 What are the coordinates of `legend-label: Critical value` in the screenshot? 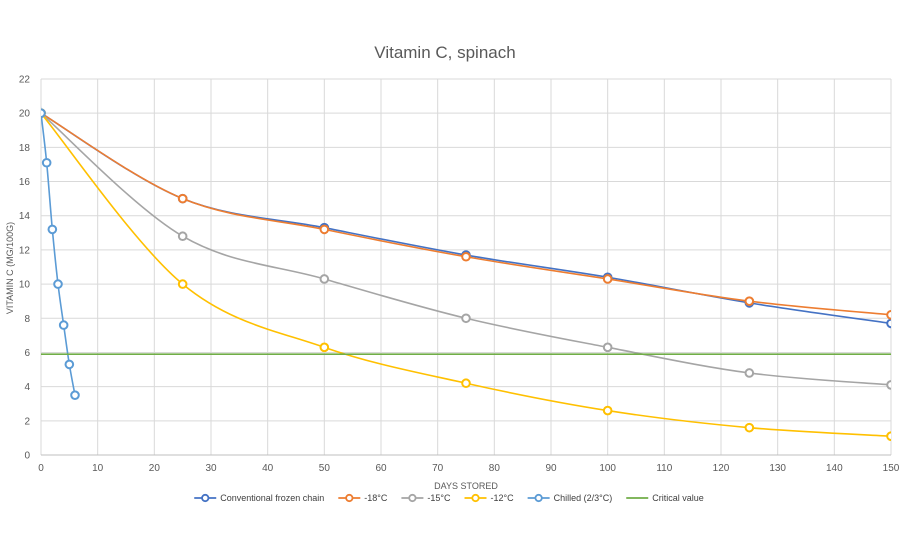 It's located at (678, 498).